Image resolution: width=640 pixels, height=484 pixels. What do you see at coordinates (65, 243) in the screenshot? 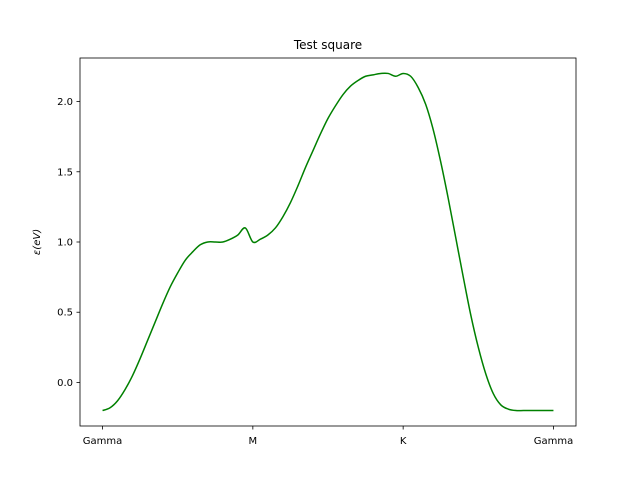
I see `y-tick-label: 1.0` at bounding box center [65, 243].